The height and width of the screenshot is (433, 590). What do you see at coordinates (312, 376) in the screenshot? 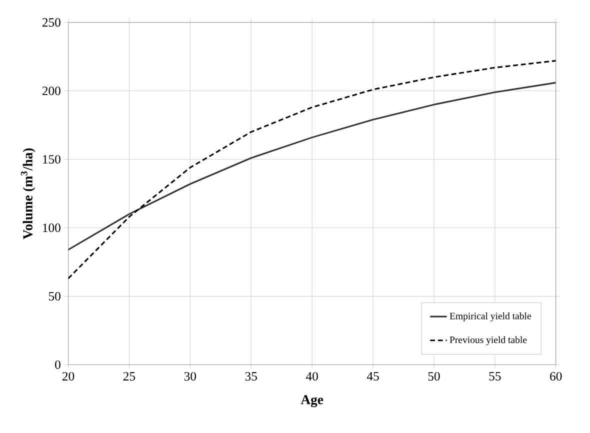
I see `x-tick-label: 40` at bounding box center [312, 376].